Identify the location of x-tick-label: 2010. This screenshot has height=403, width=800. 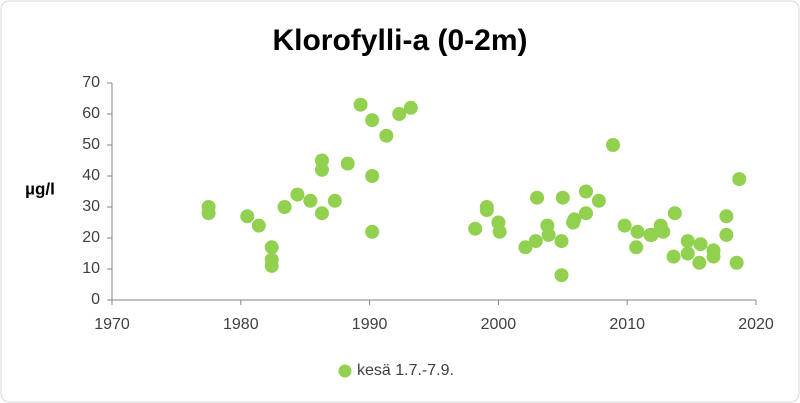
(627, 324).